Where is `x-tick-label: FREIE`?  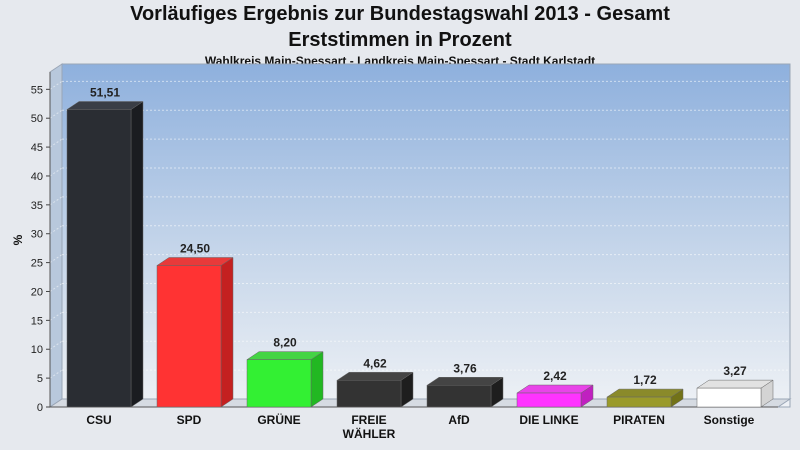
x-tick-label: FREIE is located at coordinates (368, 420).